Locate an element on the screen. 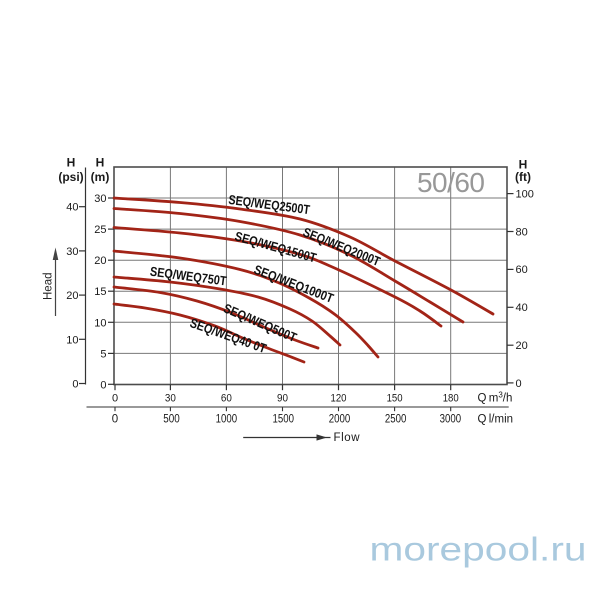 The width and height of the screenshot is (600, 600). svg-text: 100 is located at coordinates (525, 194).